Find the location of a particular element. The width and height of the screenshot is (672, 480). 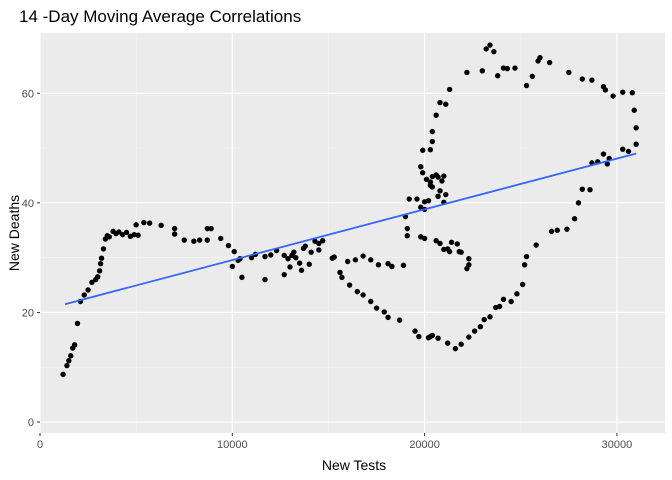

x-tick-label: 30000 is located at coordinates (617, 445).